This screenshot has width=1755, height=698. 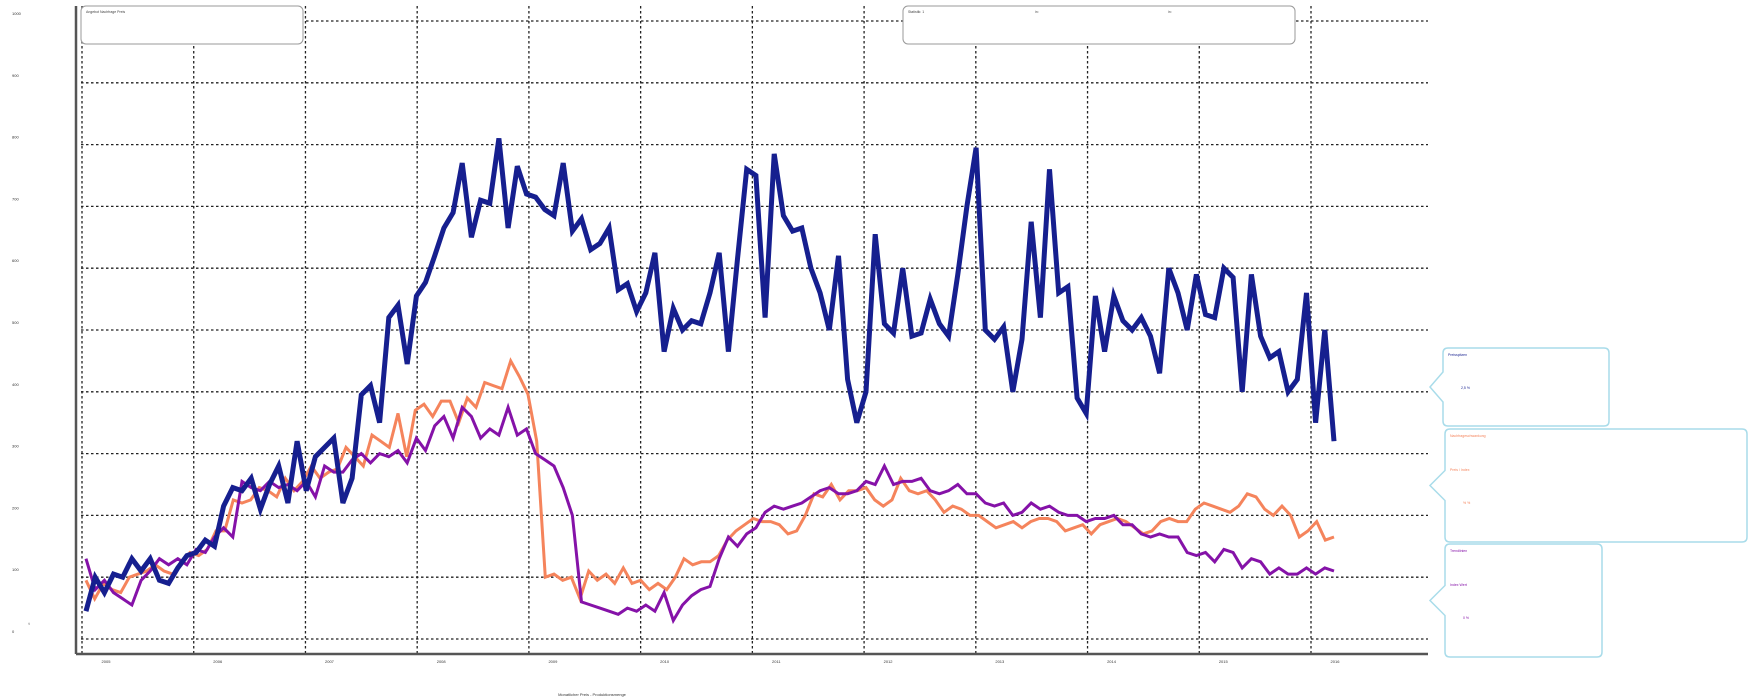 What do you see at coordinates (1458, 551) in the screenshot?
I see `callout-title: Trendlinien` at bounding box center [1458, 551].